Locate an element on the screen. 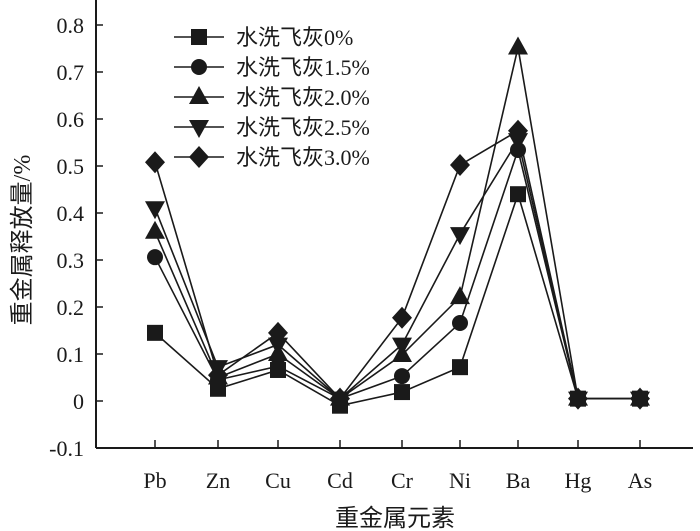 This screenshot has width=700, height=531. y-tick-label: 0.5 is located at coordinates (71, 166).